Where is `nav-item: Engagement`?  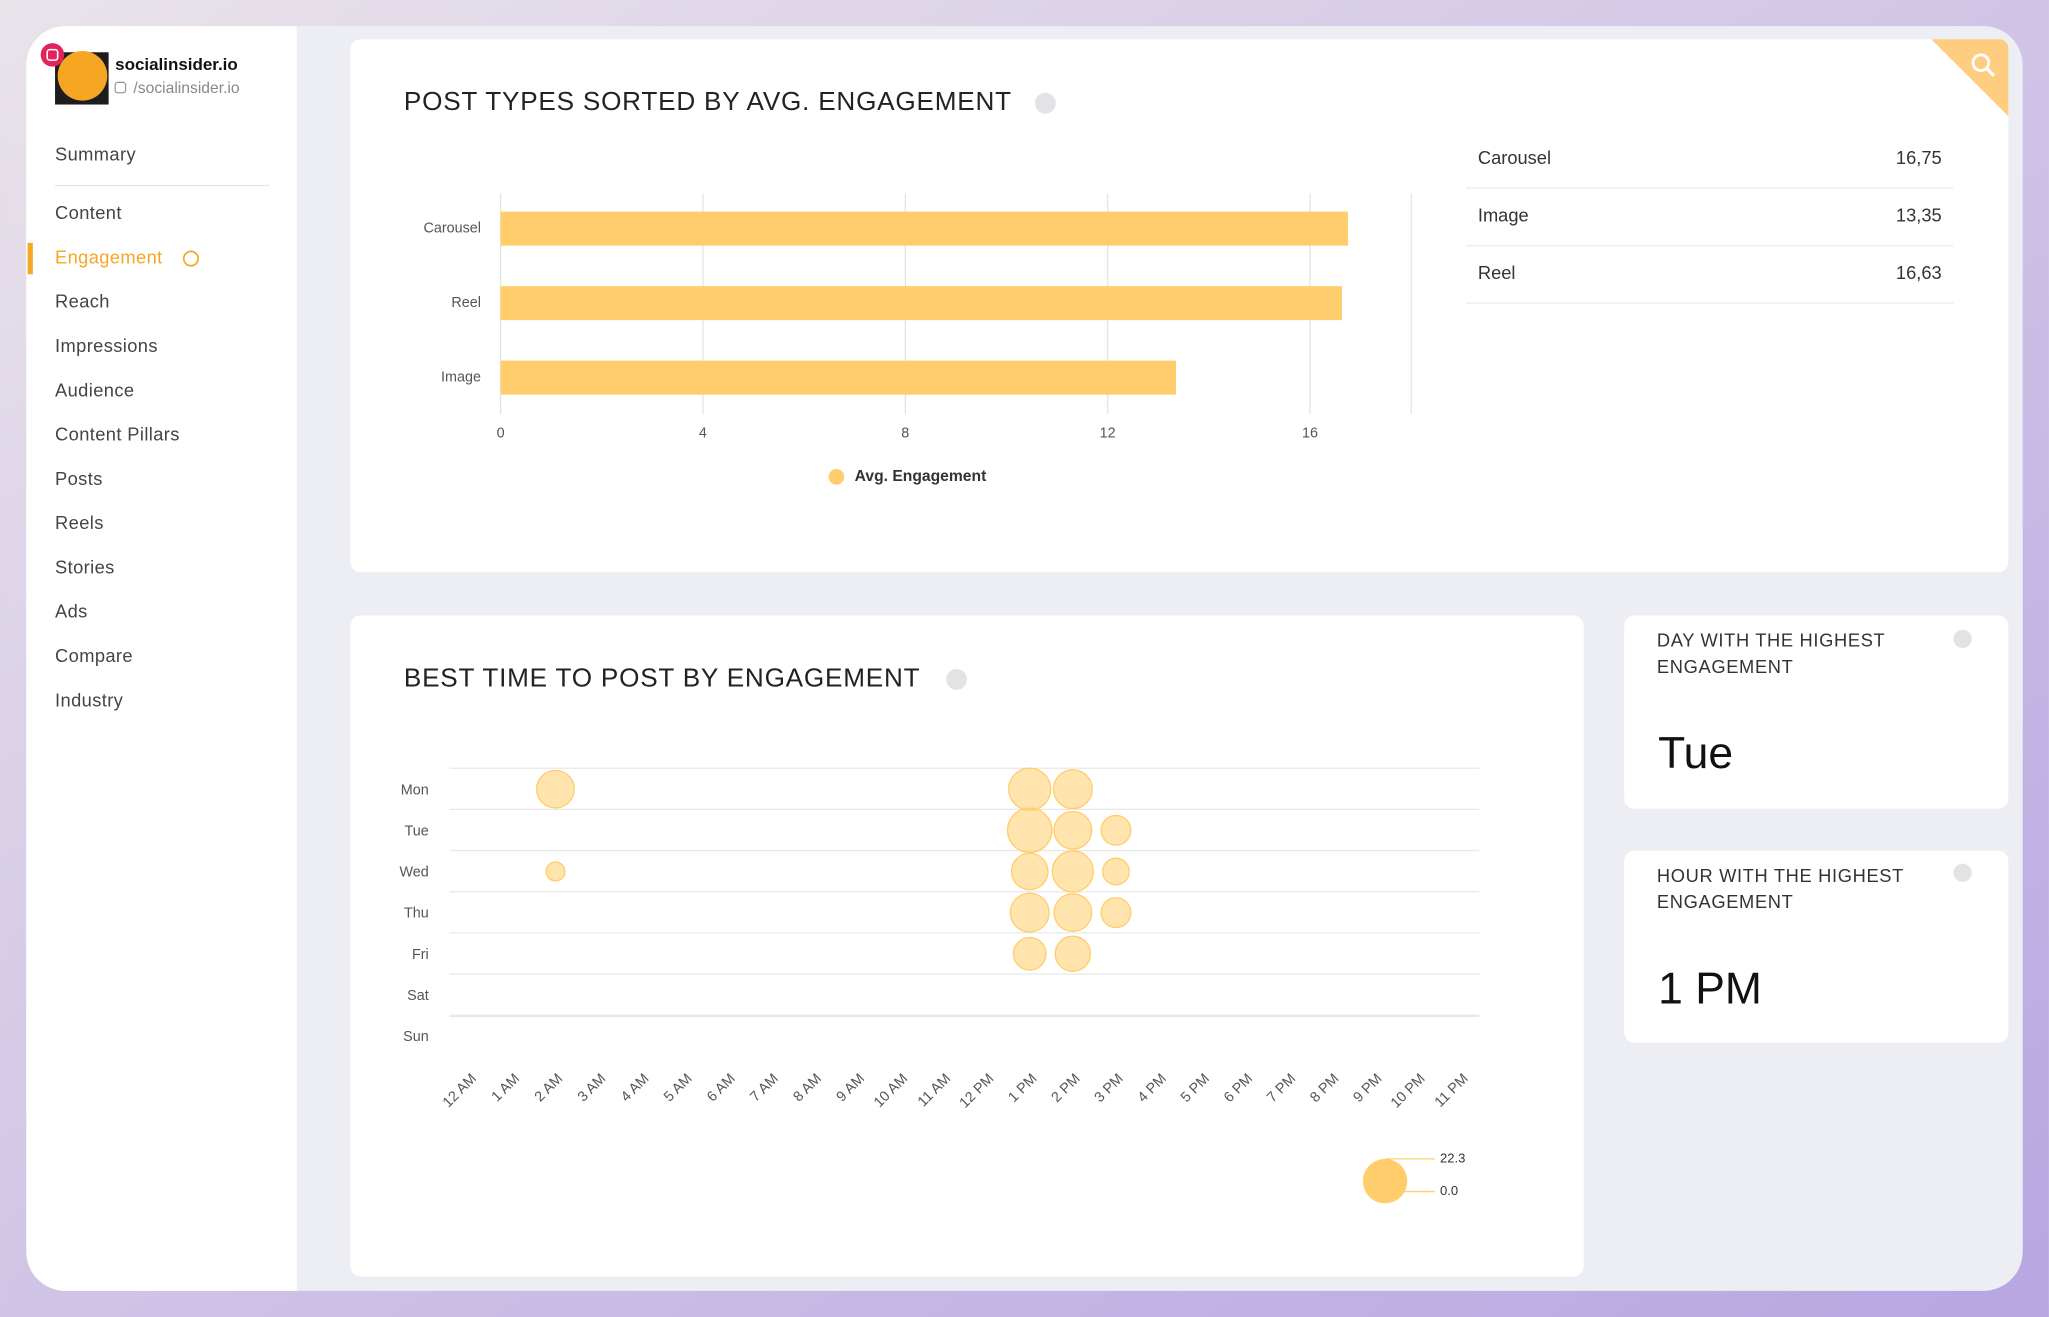 nav-item: Engagement is located at coordinates (109, 256).